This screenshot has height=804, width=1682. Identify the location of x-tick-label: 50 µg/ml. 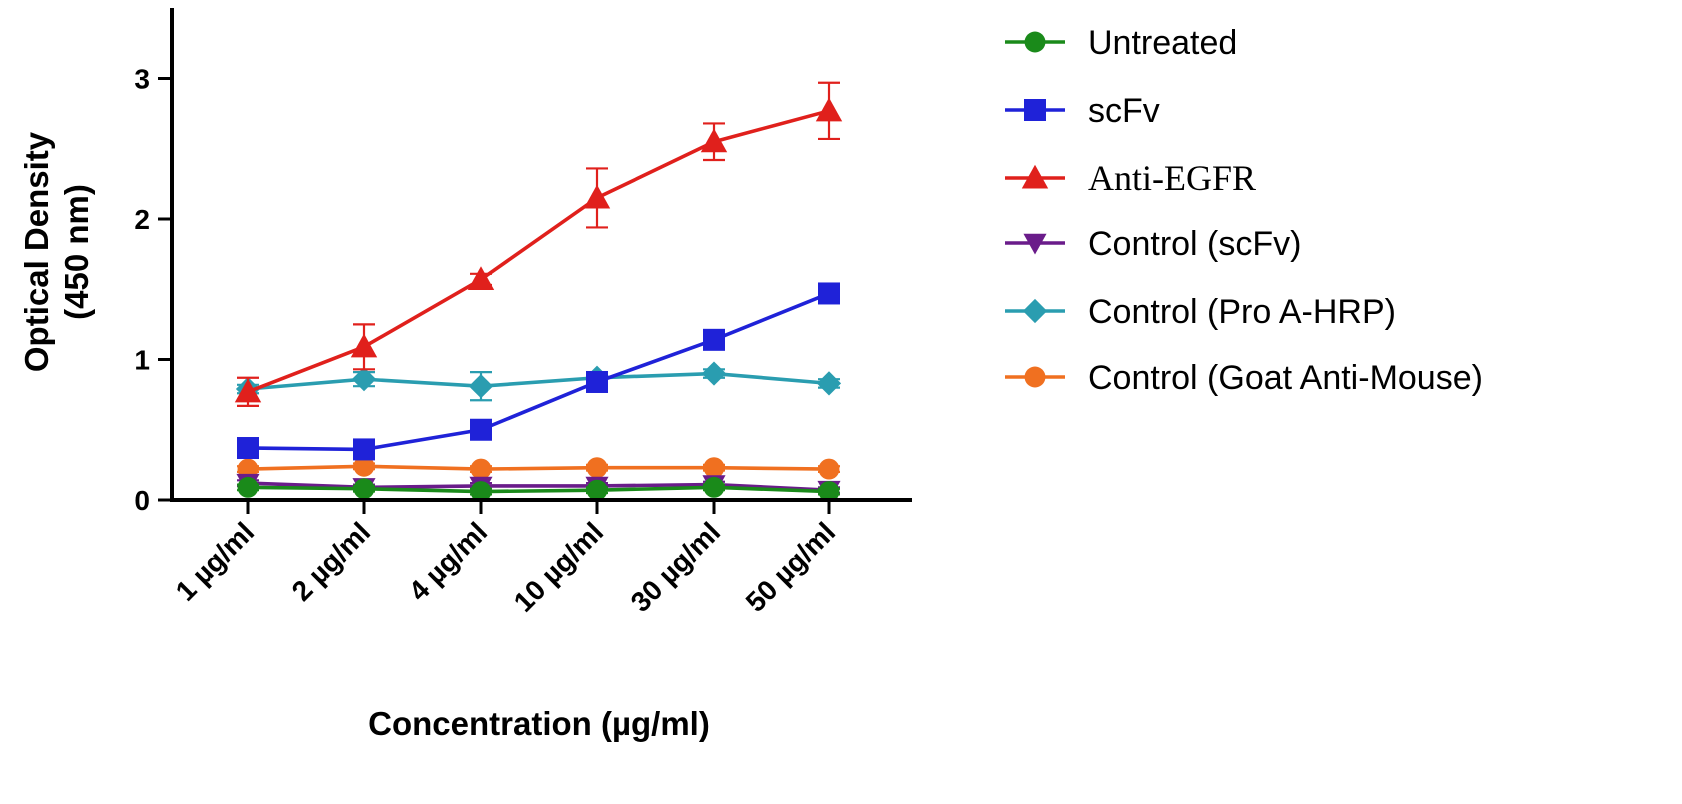
(791, 567).